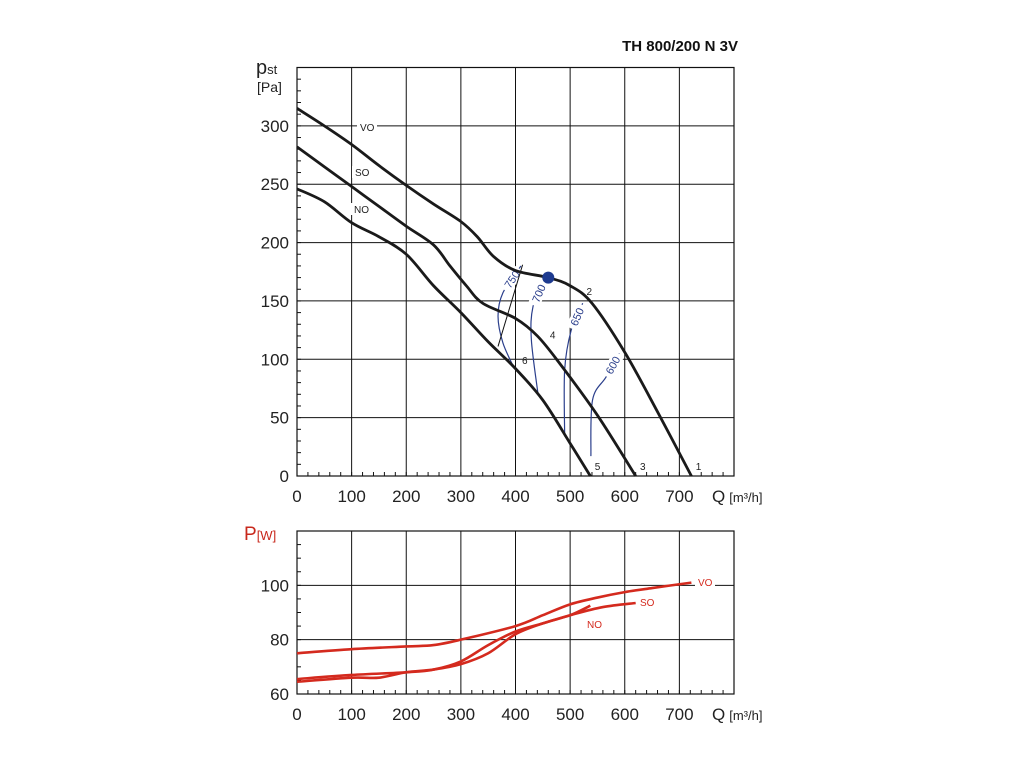 The image size is (1024, 768). I want to click on y-tick-label: 0, so click(284, 476).